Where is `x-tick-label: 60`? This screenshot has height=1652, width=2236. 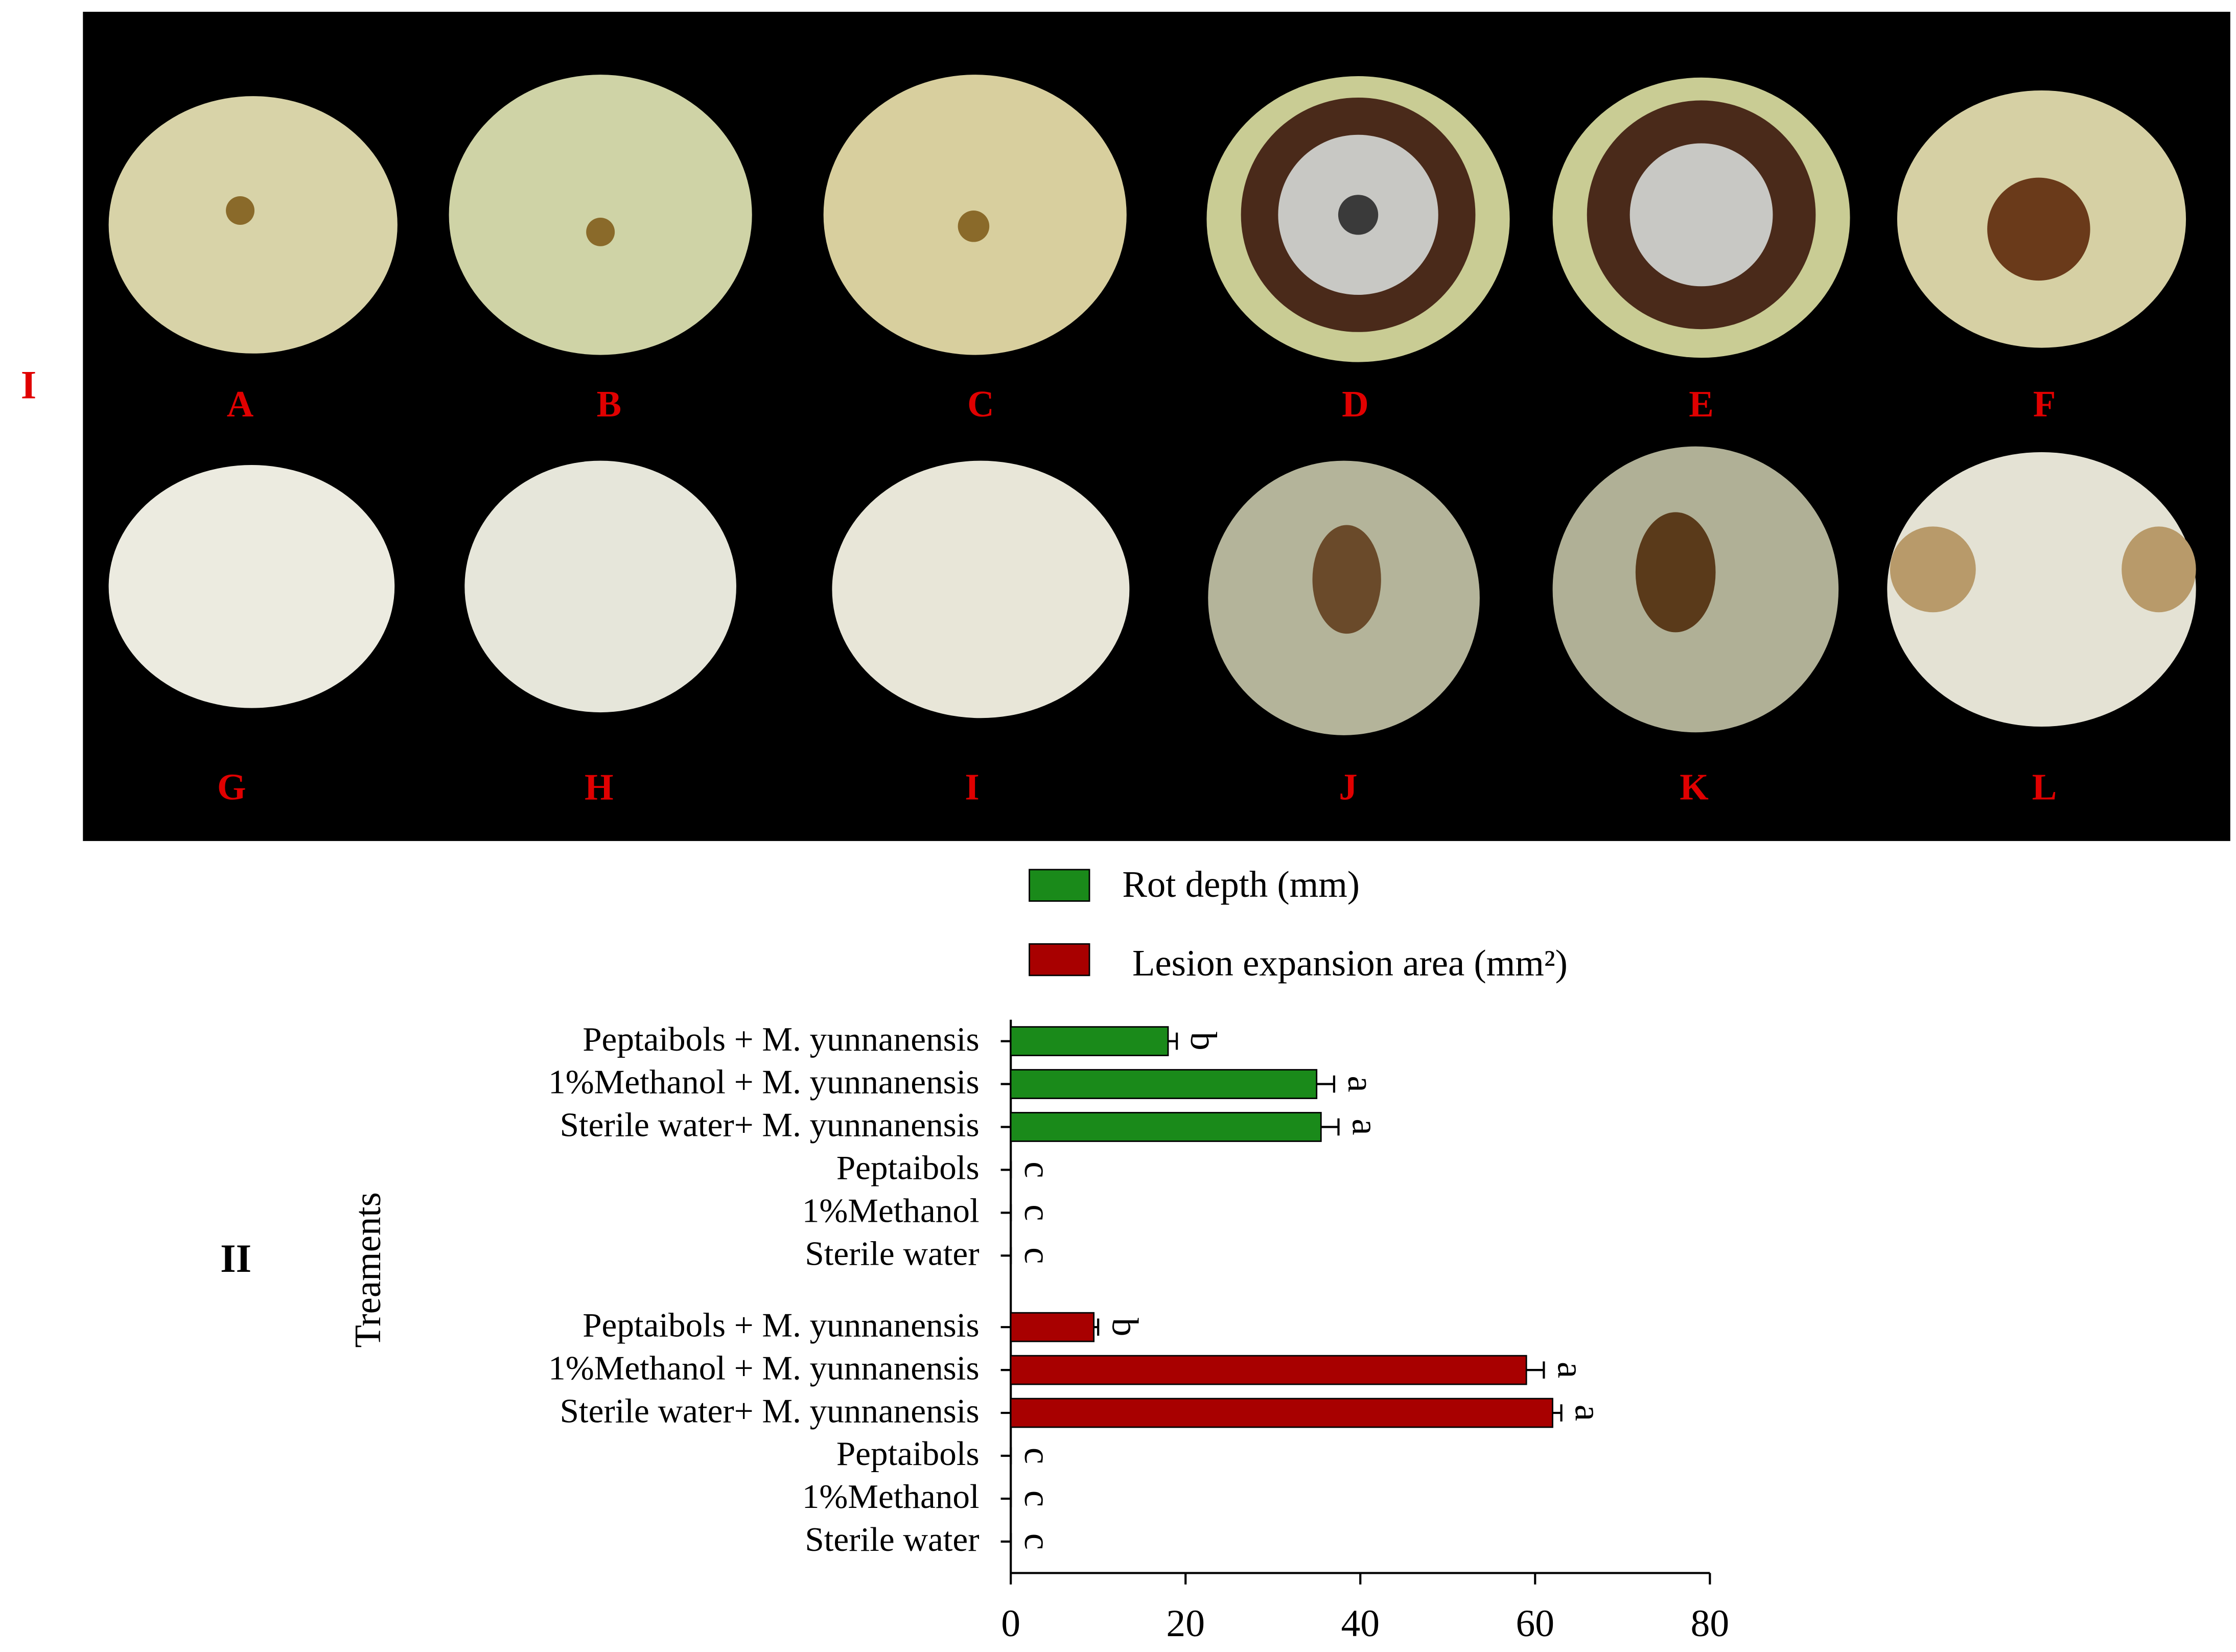
x-tick-label: 60 is located at coordinates (1536, 1624).